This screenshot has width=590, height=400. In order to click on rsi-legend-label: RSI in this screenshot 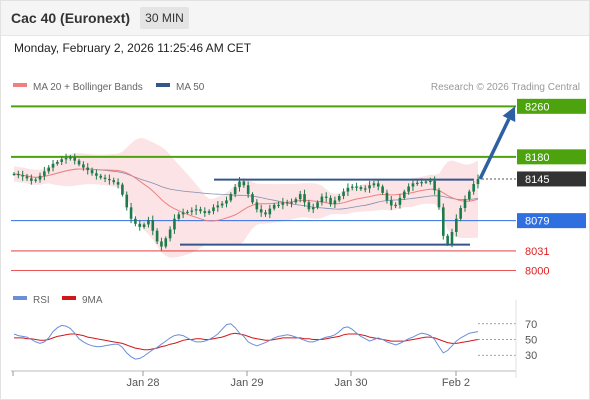, I will do `click(41, 300)`.